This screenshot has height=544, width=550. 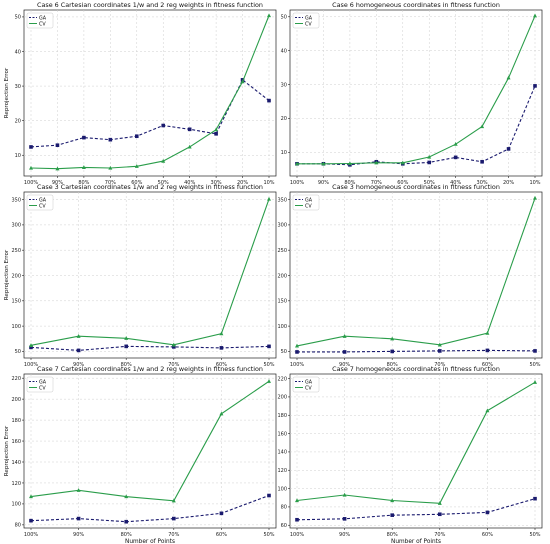 I want to click on y-tick-label: 350, so click(x=282, y=200).